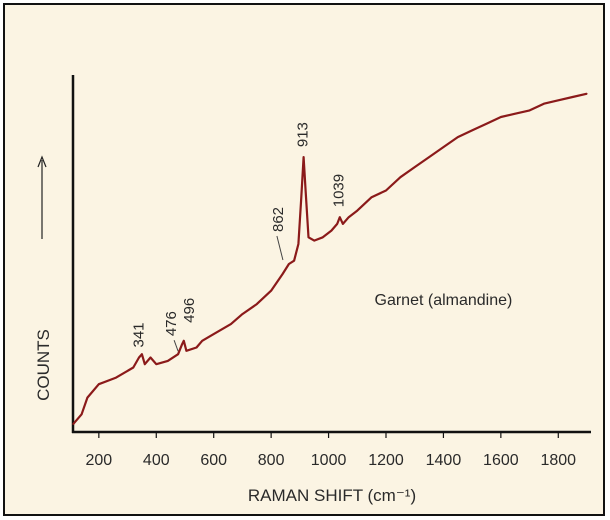 This screenshot has height=520, width=610. What do you see at coordinates (213, 460) in the screenshot?
I see `x-tick-label: 600` at bounding box center [213, 460].